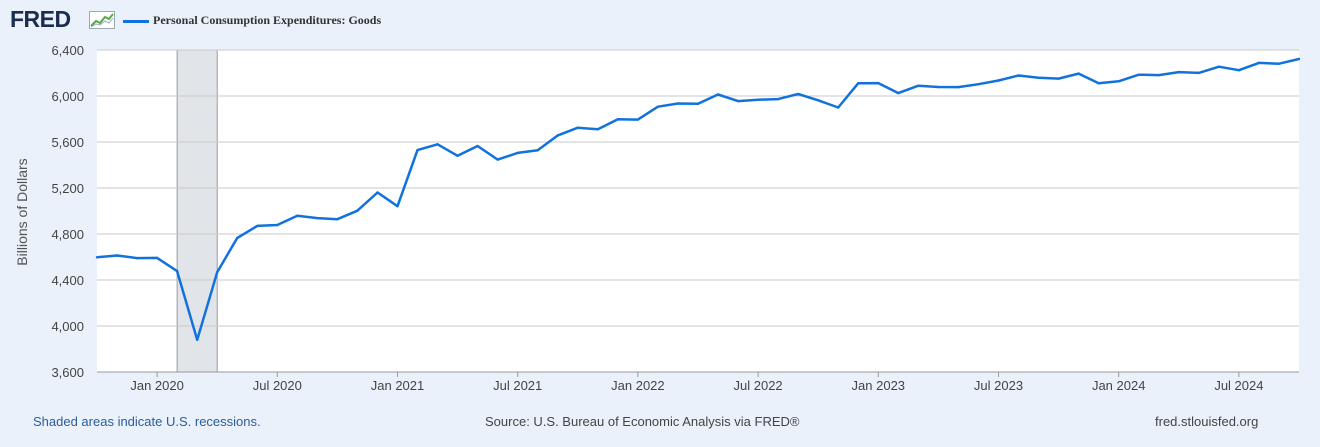 The image size is (1320, 447). What do you see at coordinates (67, 50) in the screenshot?
I see `y-tick-label: 6,400` at bounding box center [67, 50].